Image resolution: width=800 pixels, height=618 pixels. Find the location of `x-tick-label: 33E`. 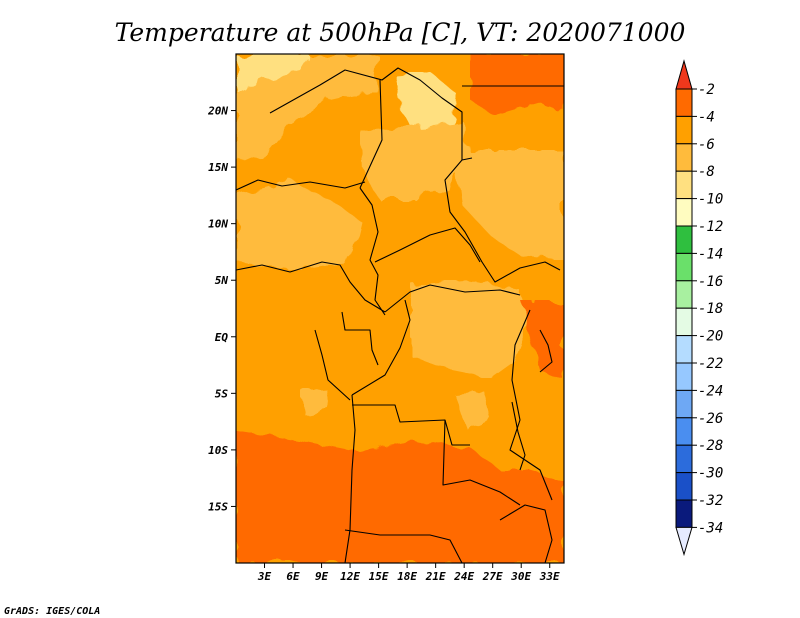

x-tick-label: 33E is located at coordinates (549, 576).